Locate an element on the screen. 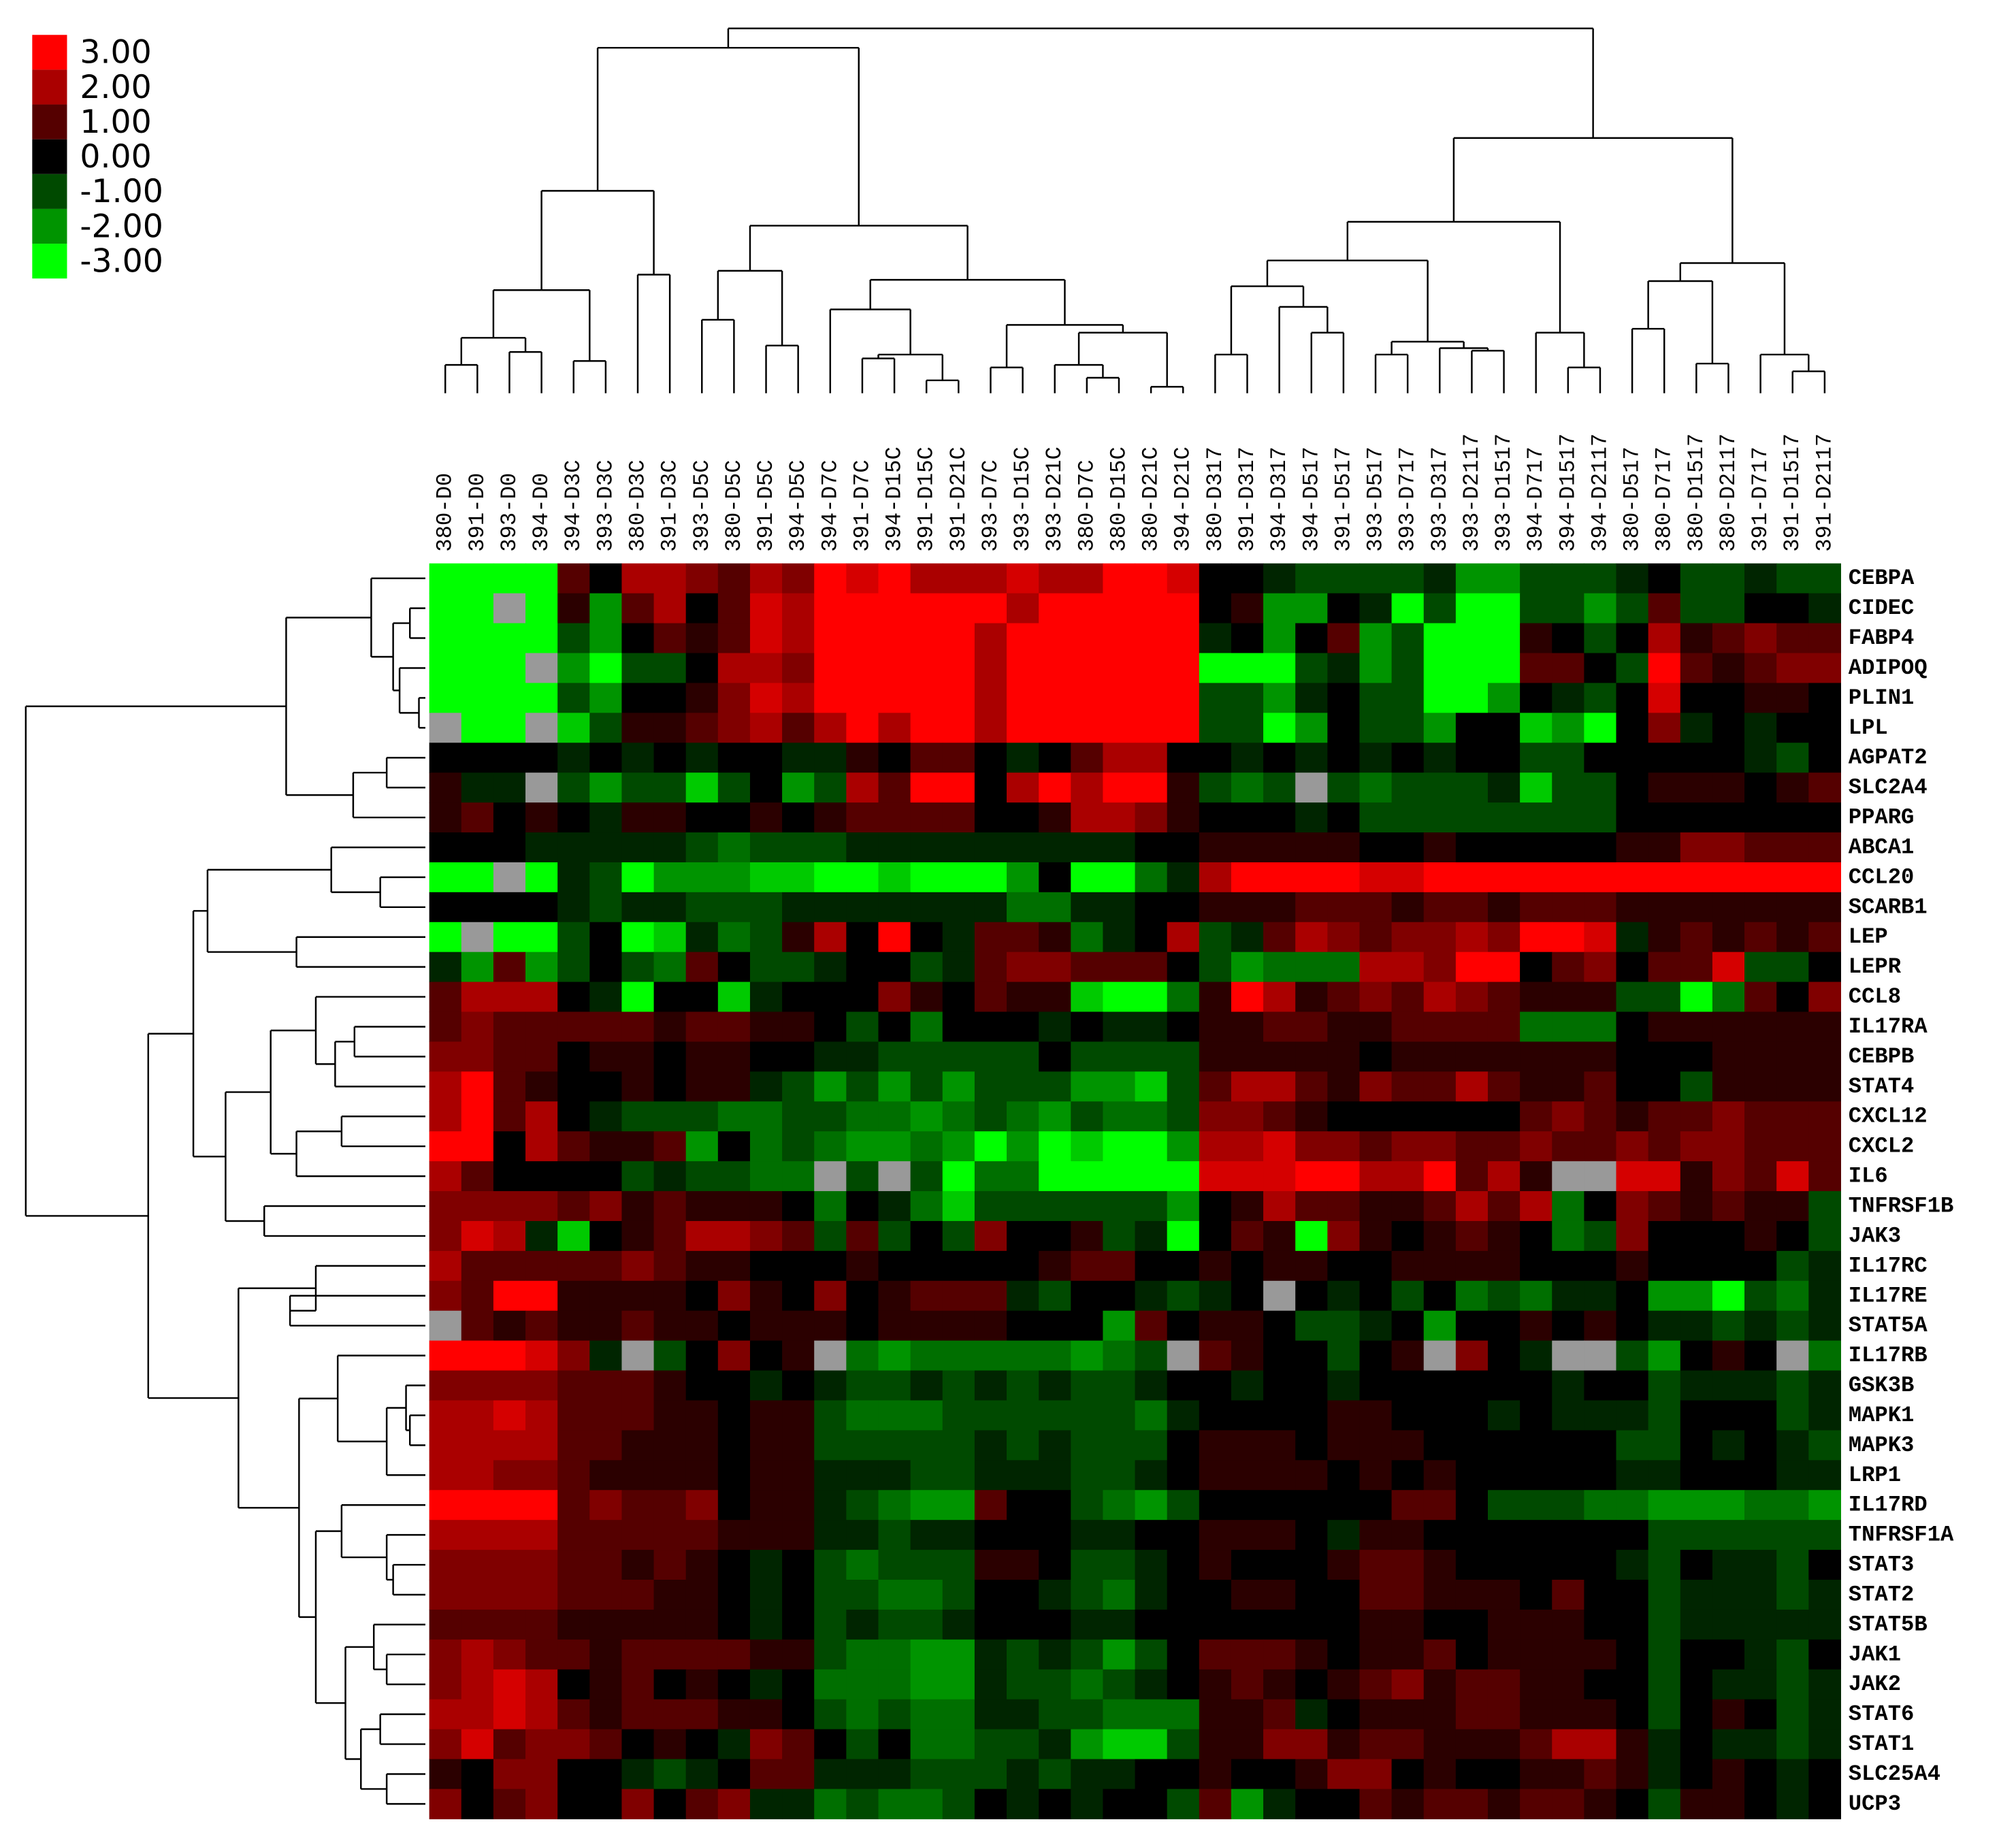  column-label: 394-D517 is located at coordinates (1312, 499).